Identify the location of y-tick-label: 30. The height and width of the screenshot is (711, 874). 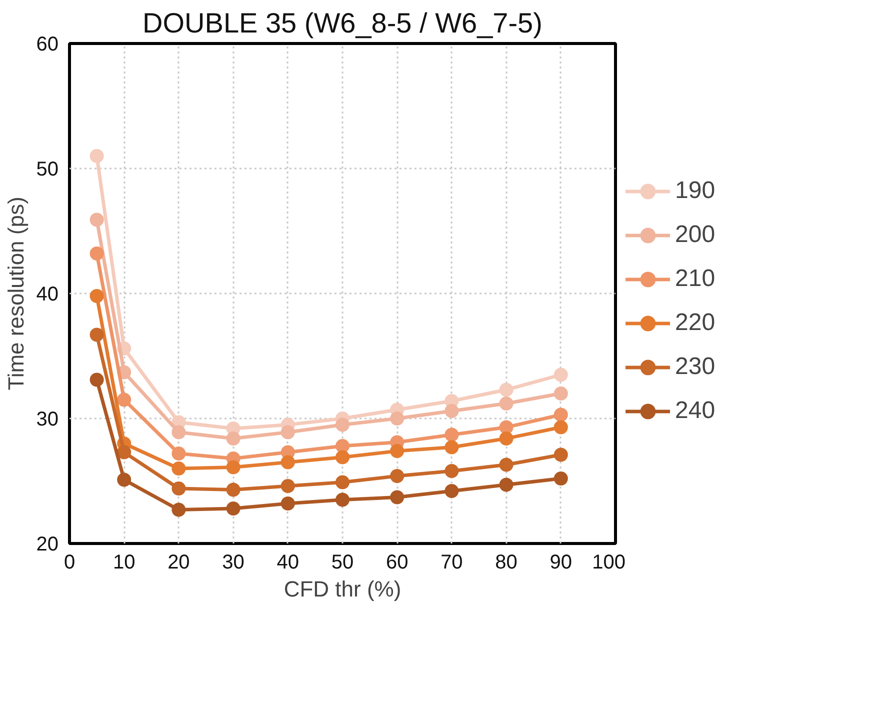
(47, 419).